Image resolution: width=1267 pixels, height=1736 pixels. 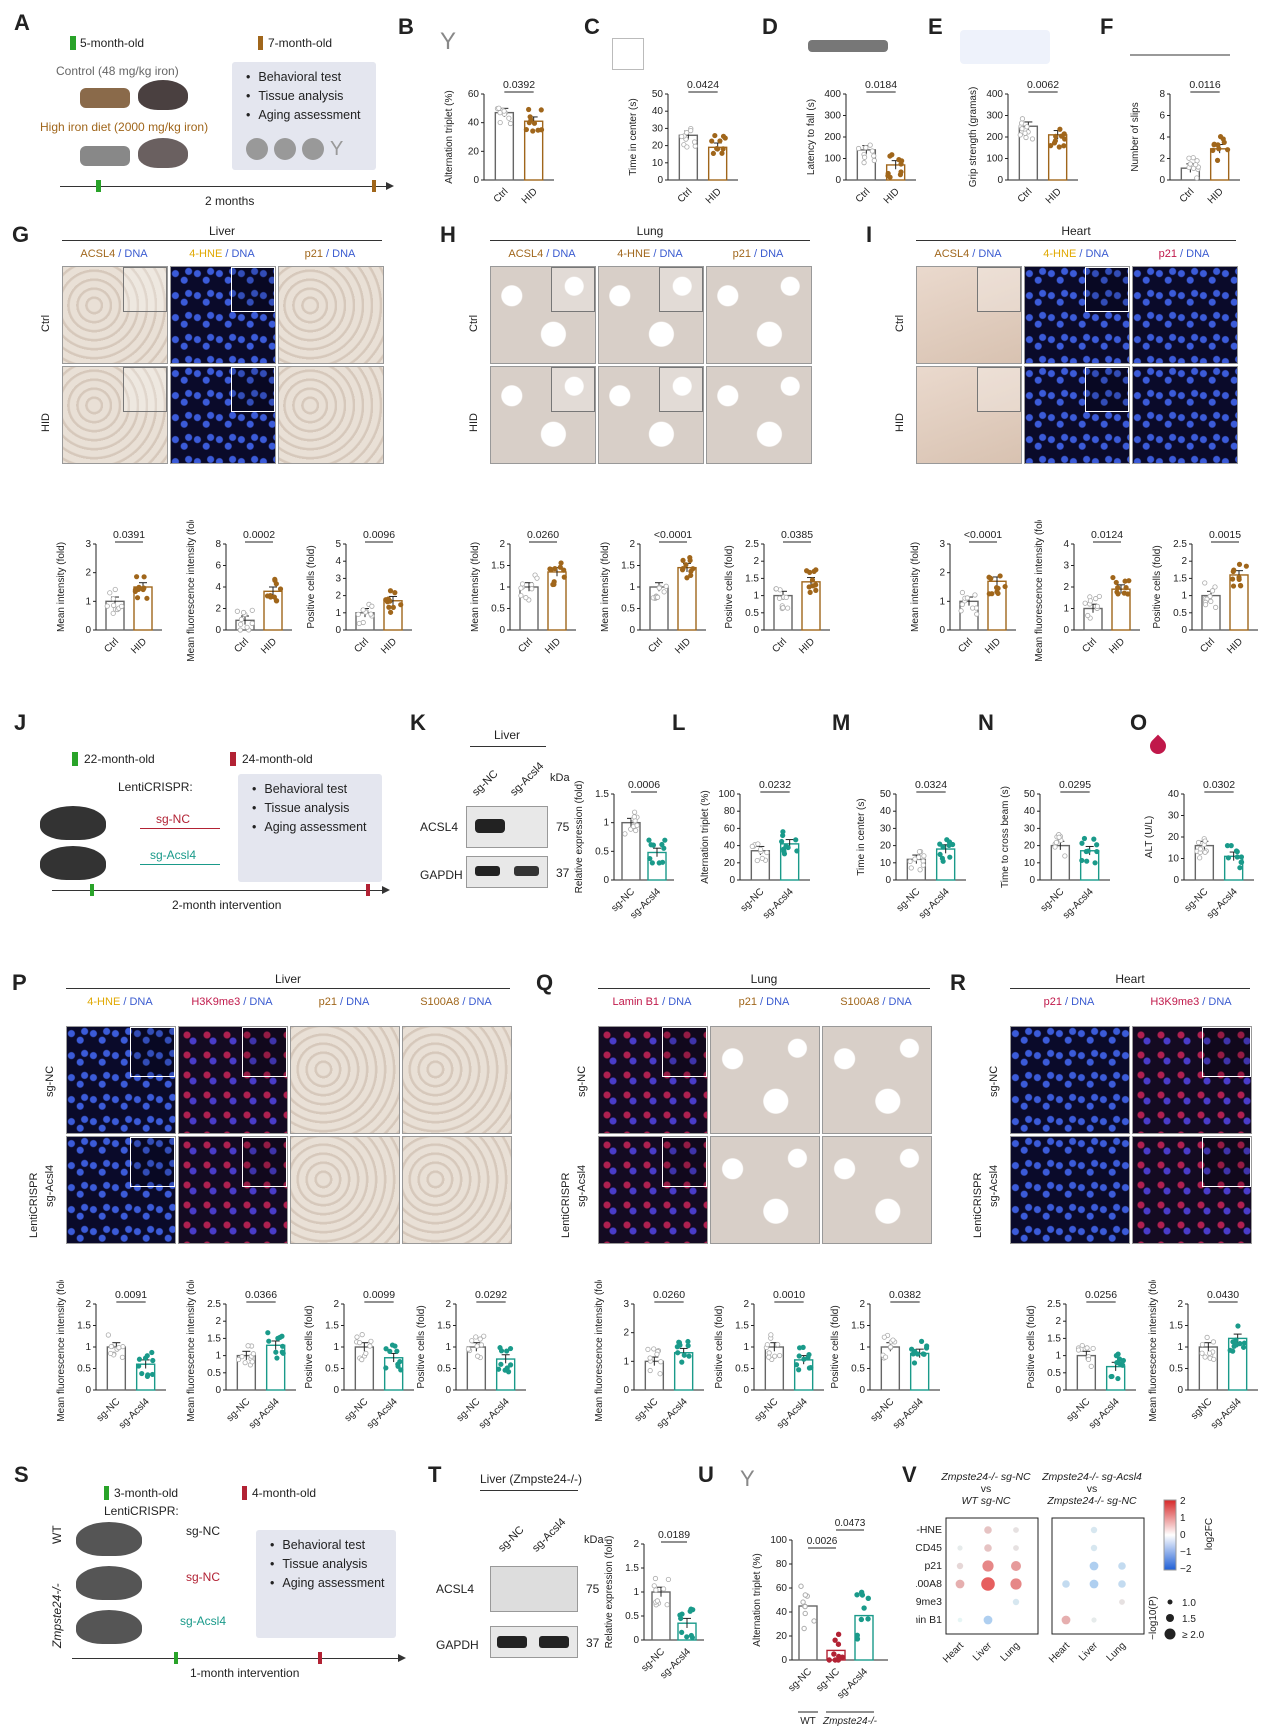 What do you see at coordinates (999, 390) in the screenshot?
I see `micrograph-inset` at bounding box center [999, 390].